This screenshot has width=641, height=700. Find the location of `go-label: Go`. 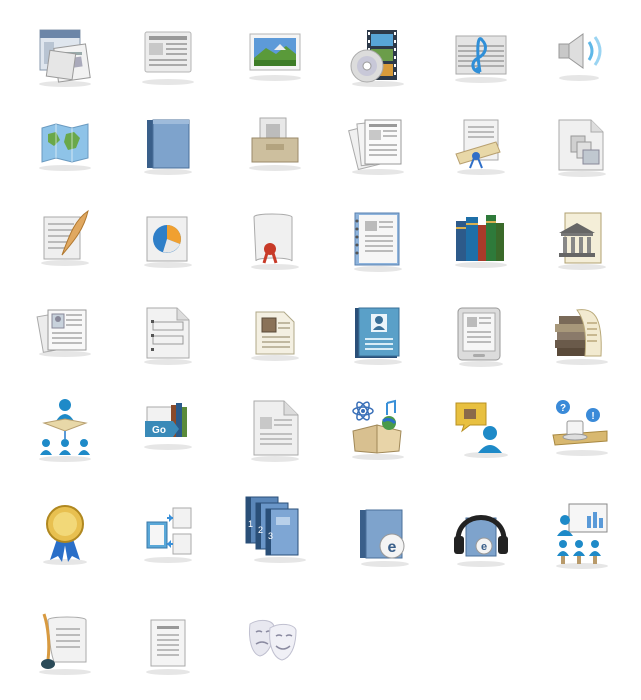

go-label: Go is located at coordinates (159, 430).